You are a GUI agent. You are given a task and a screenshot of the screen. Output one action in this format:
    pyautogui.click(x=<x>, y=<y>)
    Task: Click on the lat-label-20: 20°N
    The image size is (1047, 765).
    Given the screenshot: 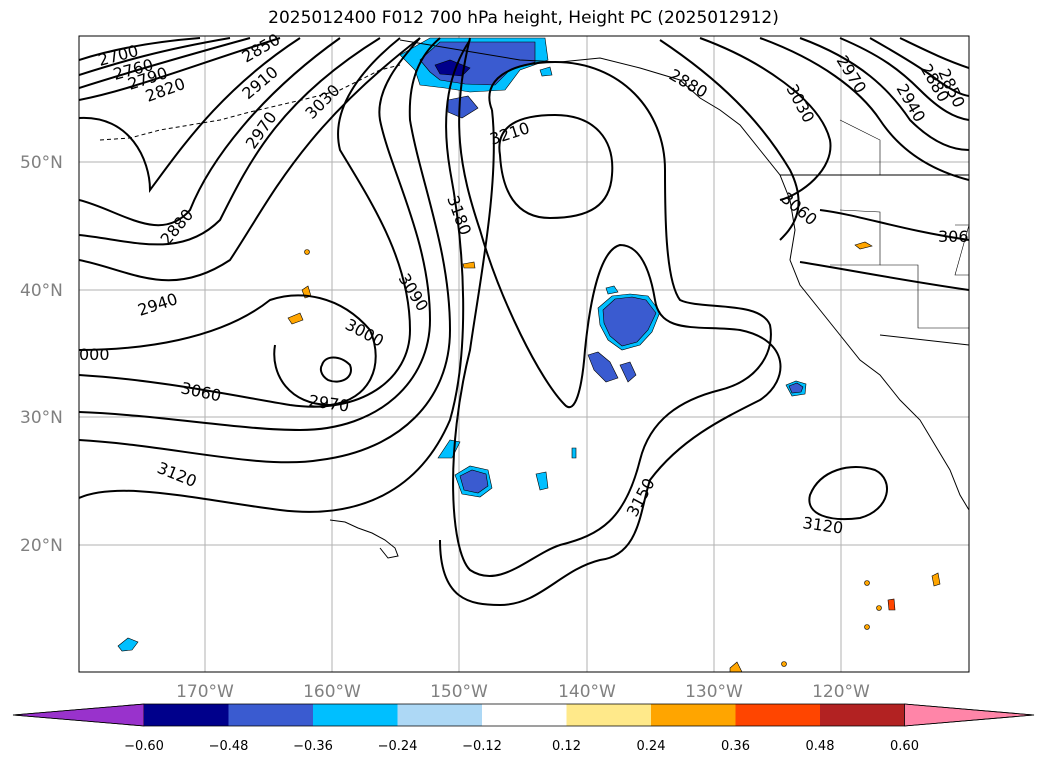 What is the action you would take?
    pyautogui.click(x=41, y=546)
    